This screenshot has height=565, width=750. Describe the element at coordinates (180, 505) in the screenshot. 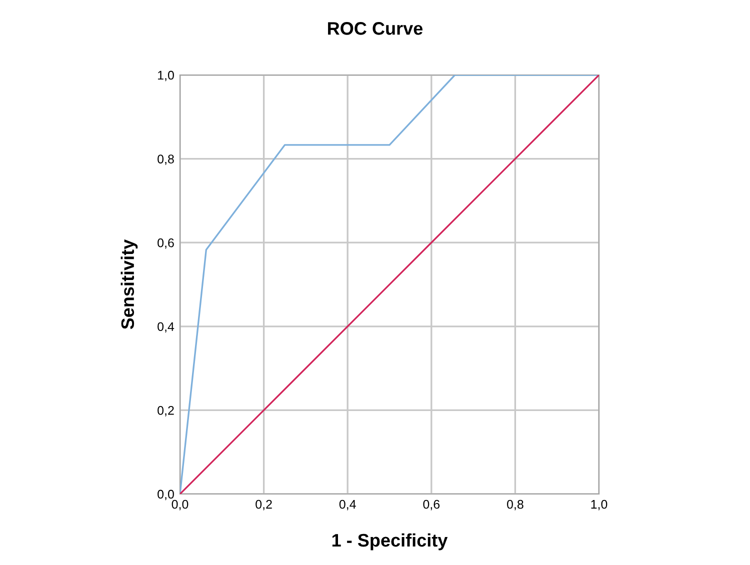

I see `x-tick-label: 0,0` at that location.